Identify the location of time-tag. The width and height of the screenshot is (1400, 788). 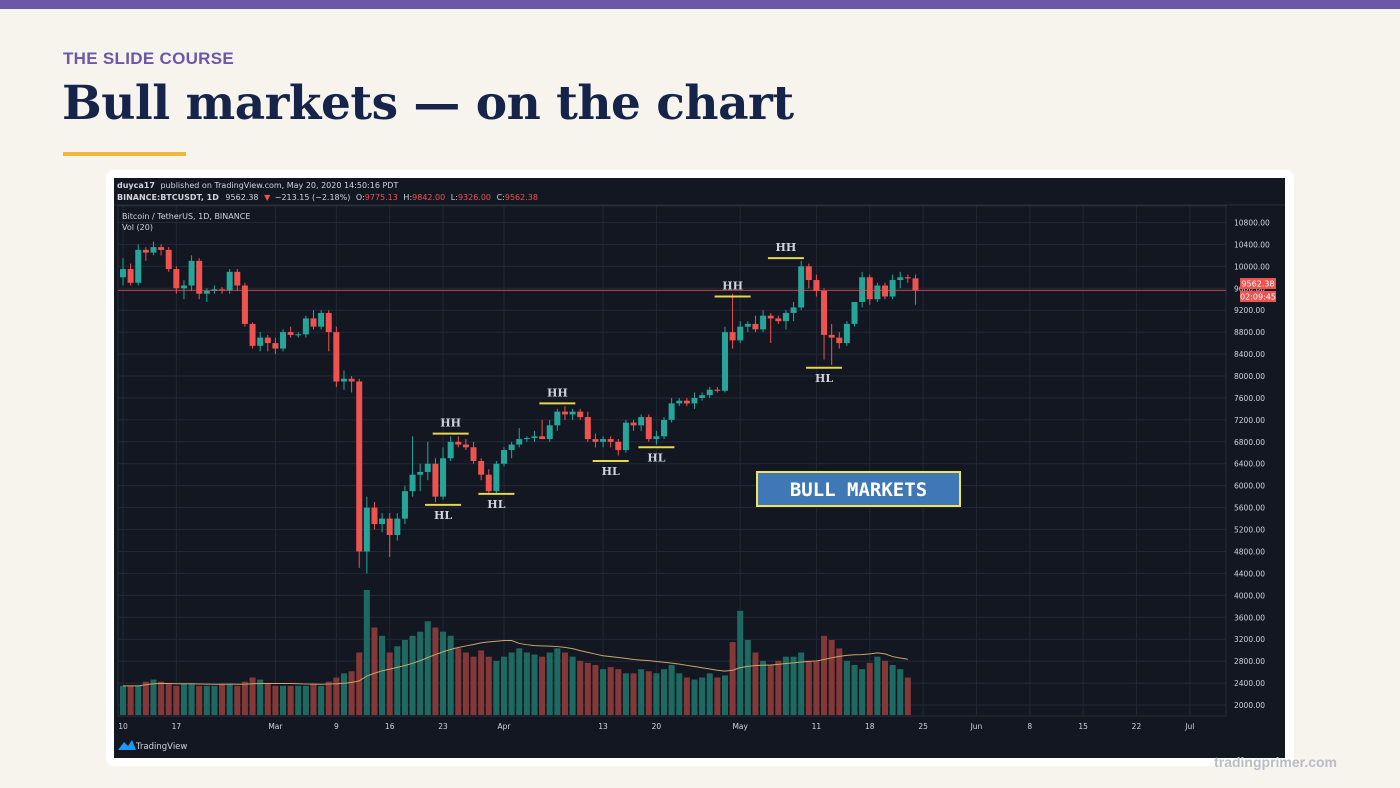
(1258, 296).